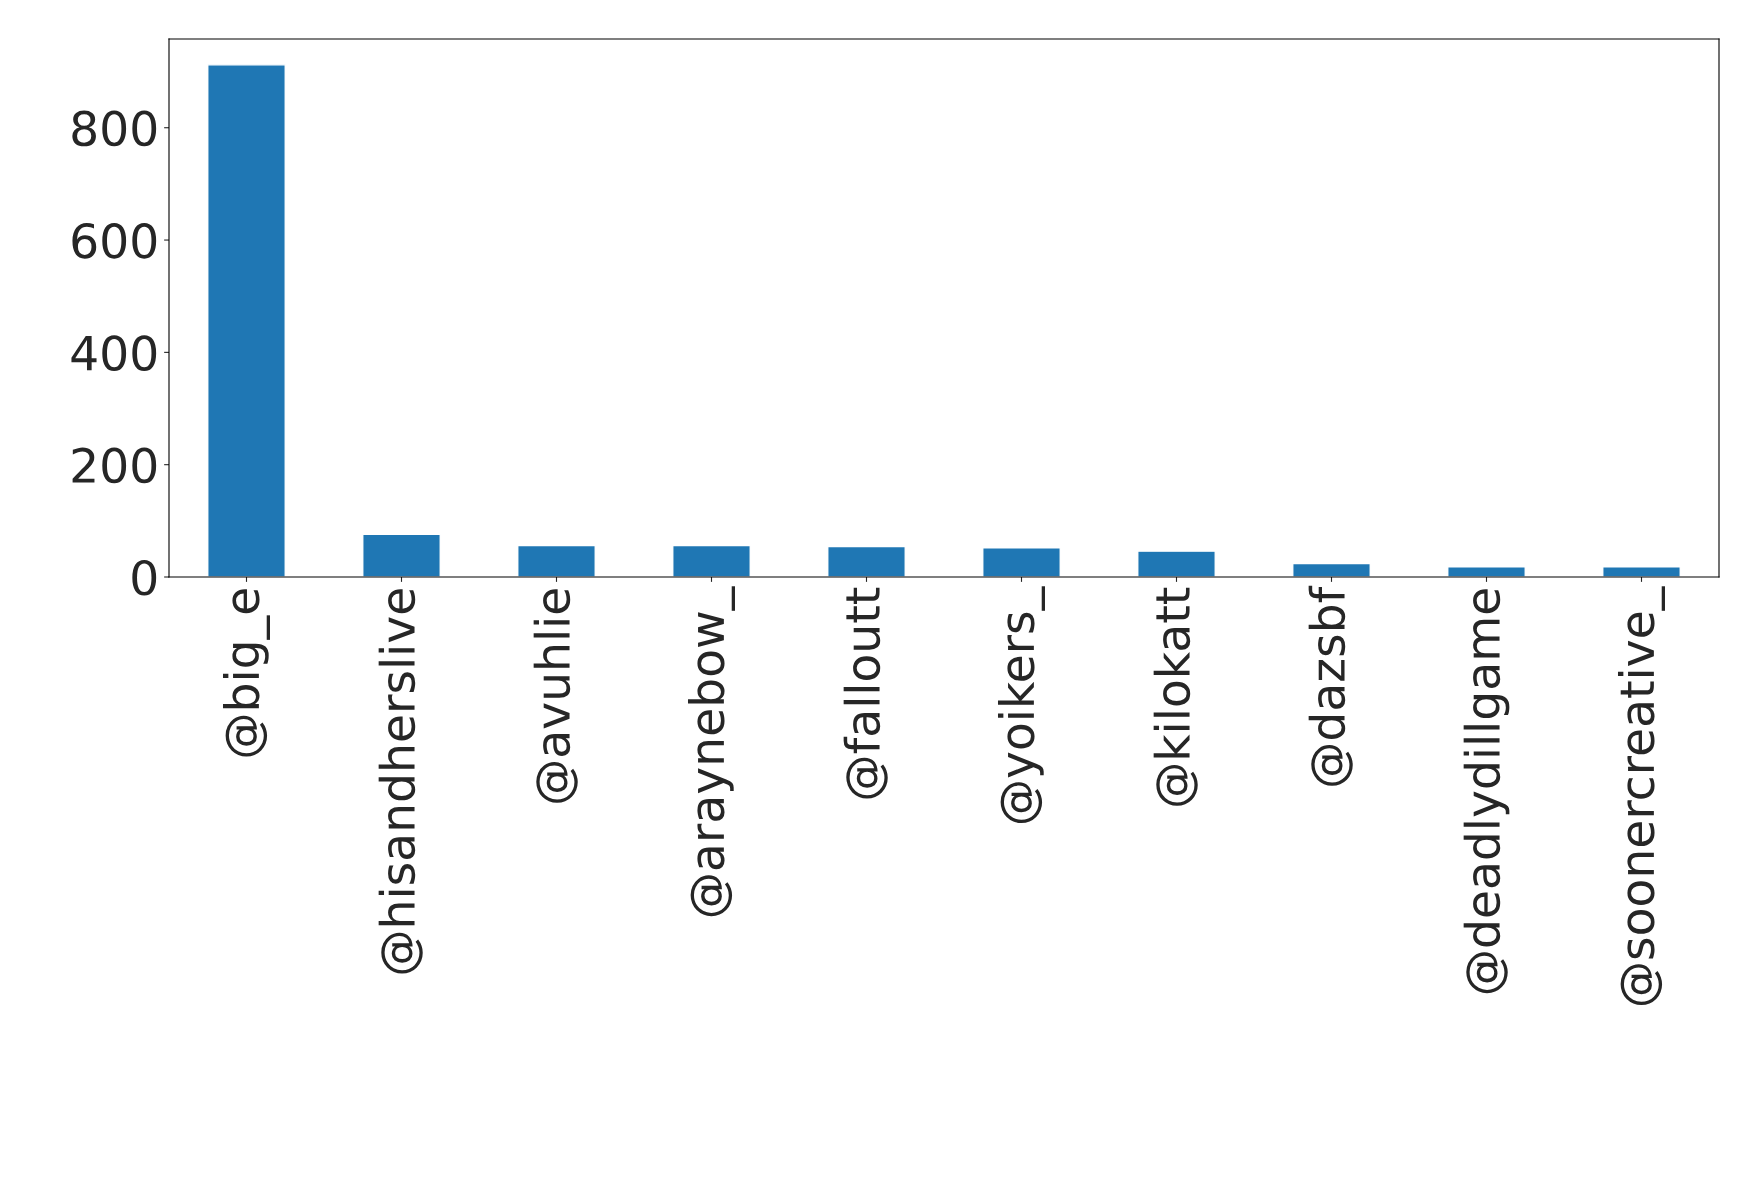 This screenshot has height=1186, width=1758. What do you see at coordinates (144, 577) in the screenshot?
I see `y-tick-label: 0` at bounding box center [144, 577].